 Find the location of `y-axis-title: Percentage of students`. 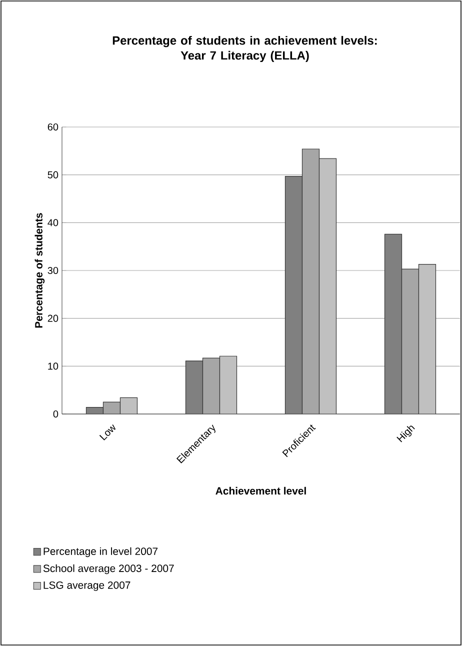

y-axis-title: Percentage of students is located at coordinates (39, 270).